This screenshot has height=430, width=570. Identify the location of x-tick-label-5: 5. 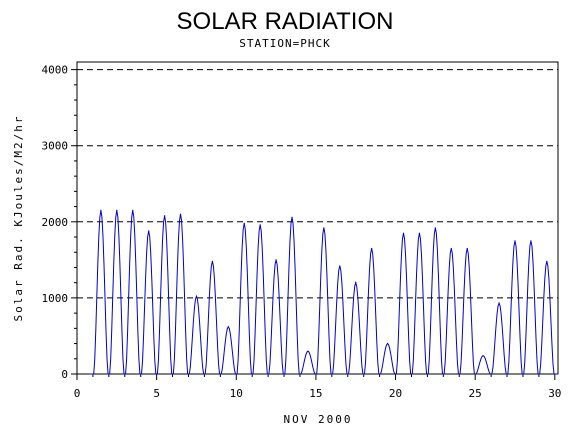
(156, 393).